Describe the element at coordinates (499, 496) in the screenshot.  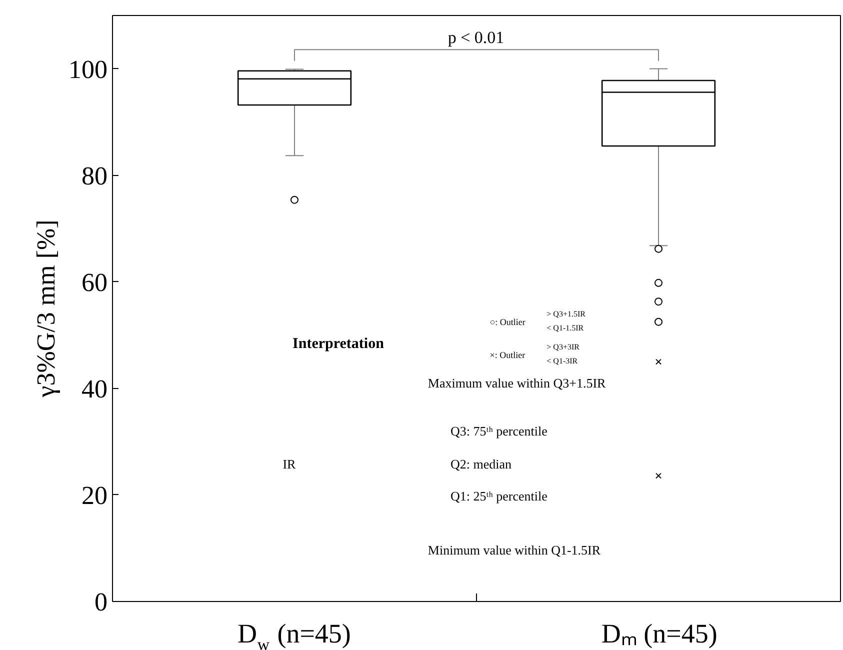
I see `annotation: Q1: 25ᵗʰ percentile` at that location.